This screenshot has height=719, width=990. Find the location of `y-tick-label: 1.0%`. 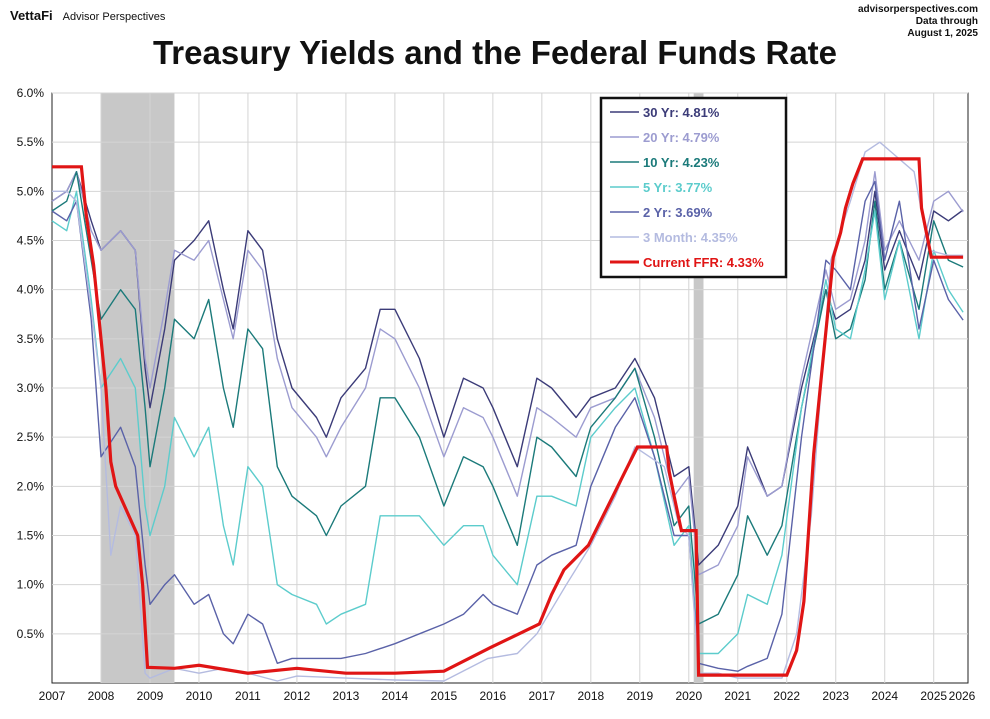

y-tick-label: 1.0% is located at coordinates (31, 585).